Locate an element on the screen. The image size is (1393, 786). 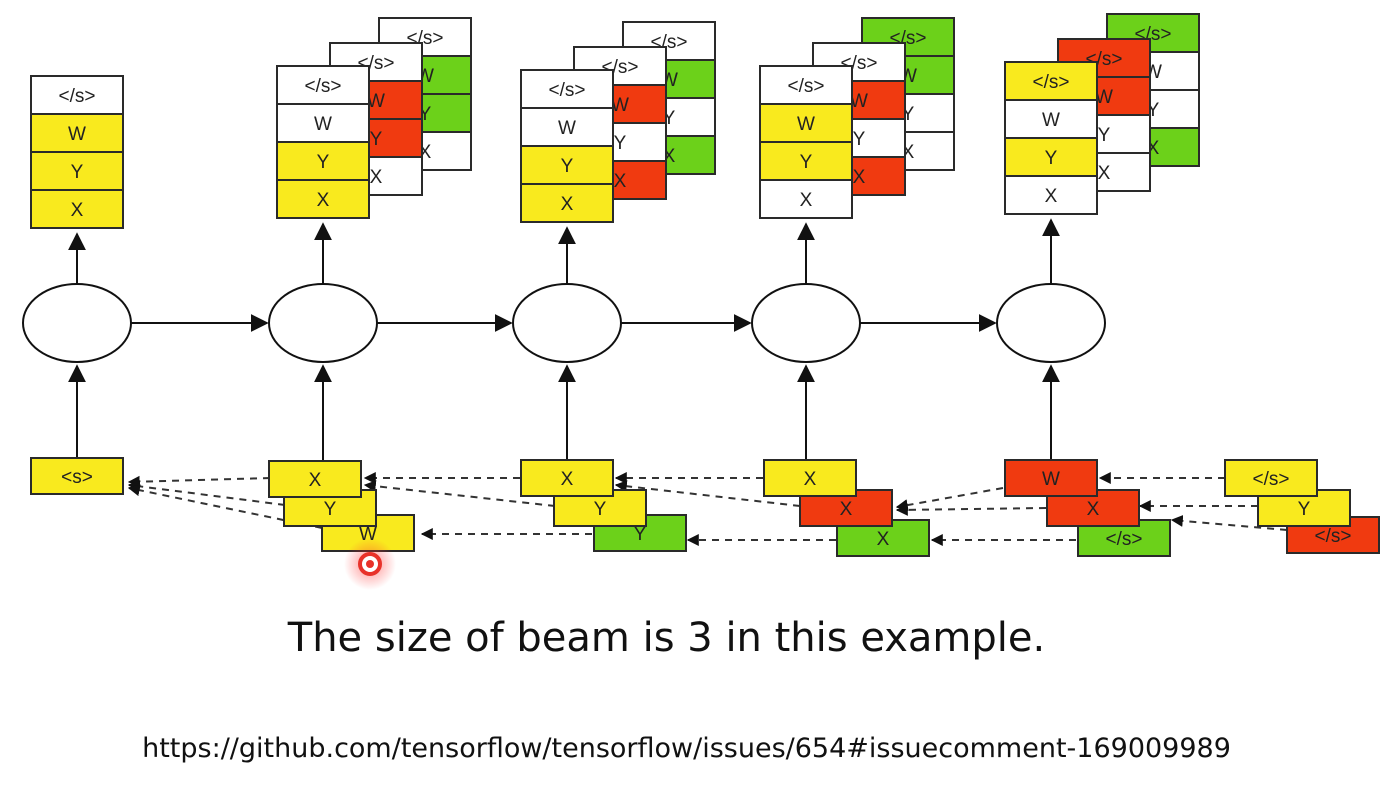
token-label: <s> is located at coordinates (77, 477).